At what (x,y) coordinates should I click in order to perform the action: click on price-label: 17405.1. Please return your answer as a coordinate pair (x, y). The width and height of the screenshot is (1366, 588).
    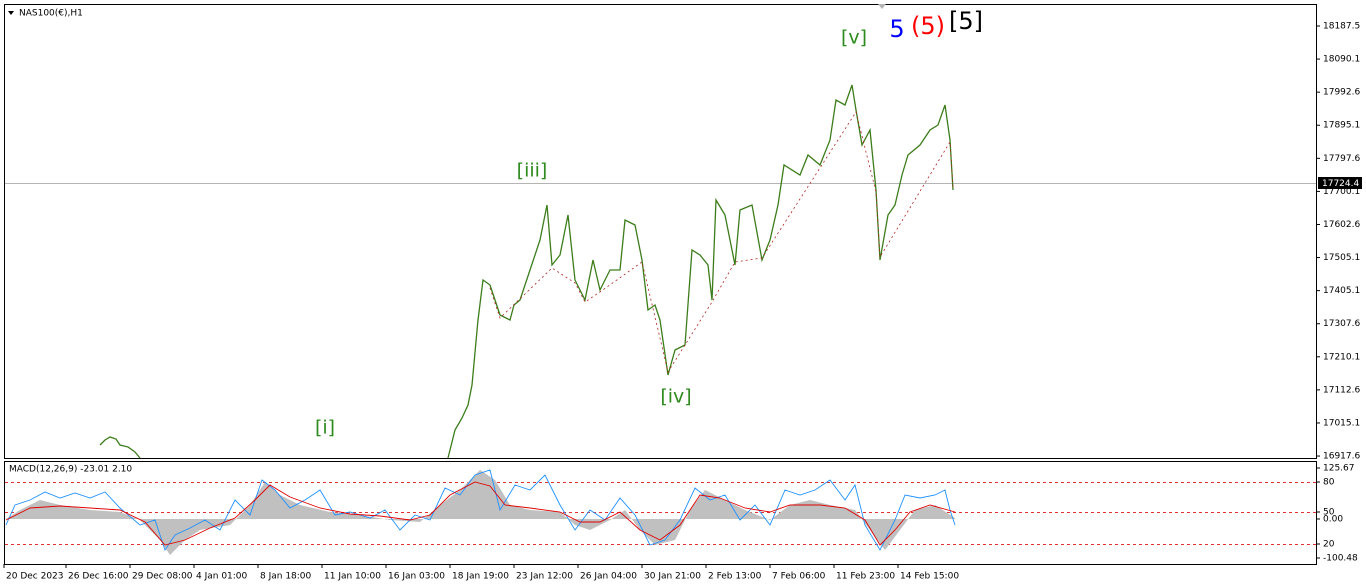
    Looking at the image, I should click on (1341, 291).